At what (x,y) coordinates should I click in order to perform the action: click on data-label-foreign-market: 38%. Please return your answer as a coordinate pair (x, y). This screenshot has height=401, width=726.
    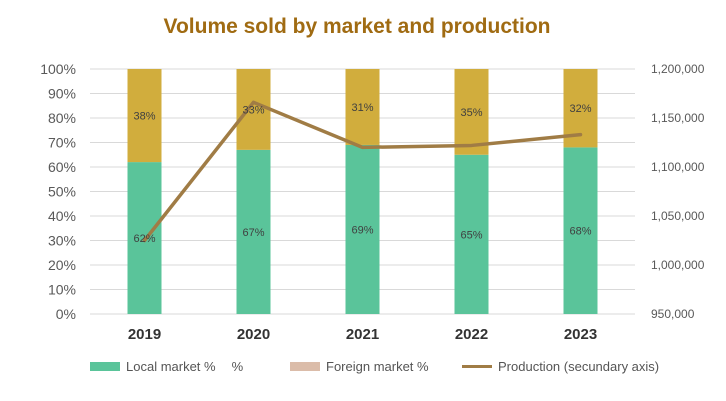
    Looking at the image, I should click on (144, 117).